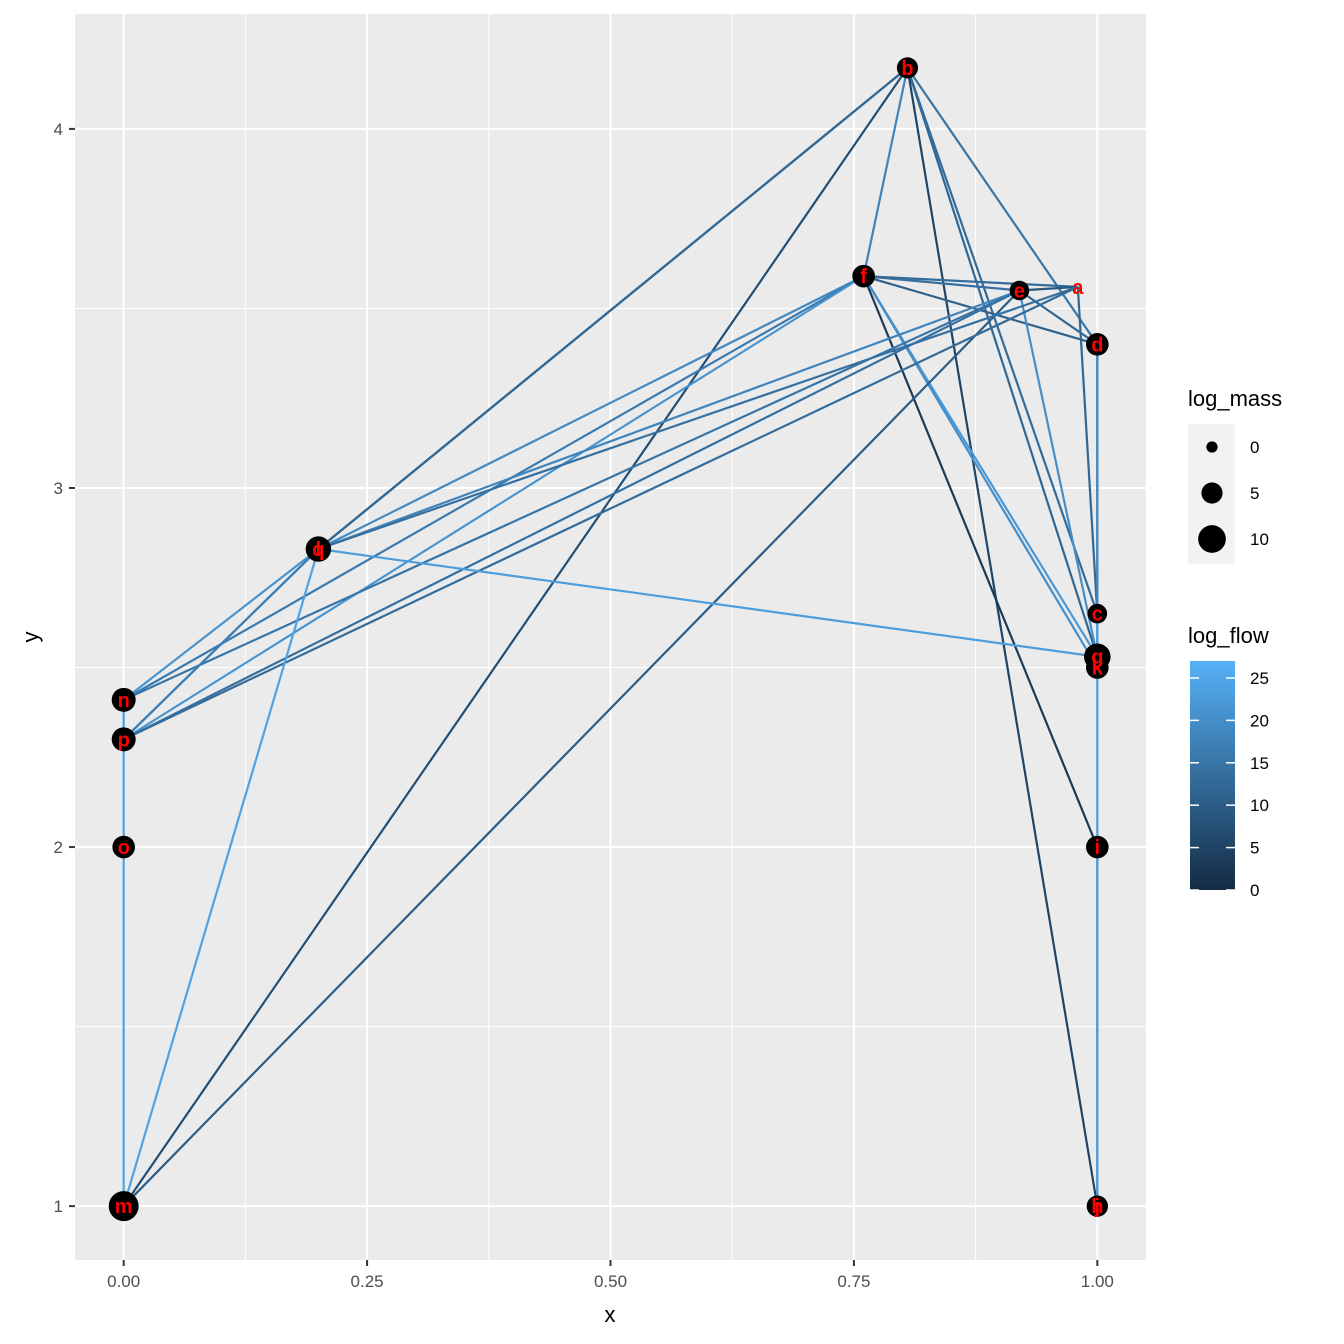 This screenshot has width=1344, height=1344. I want to click on node-label-k: k, so click(1098, 669).